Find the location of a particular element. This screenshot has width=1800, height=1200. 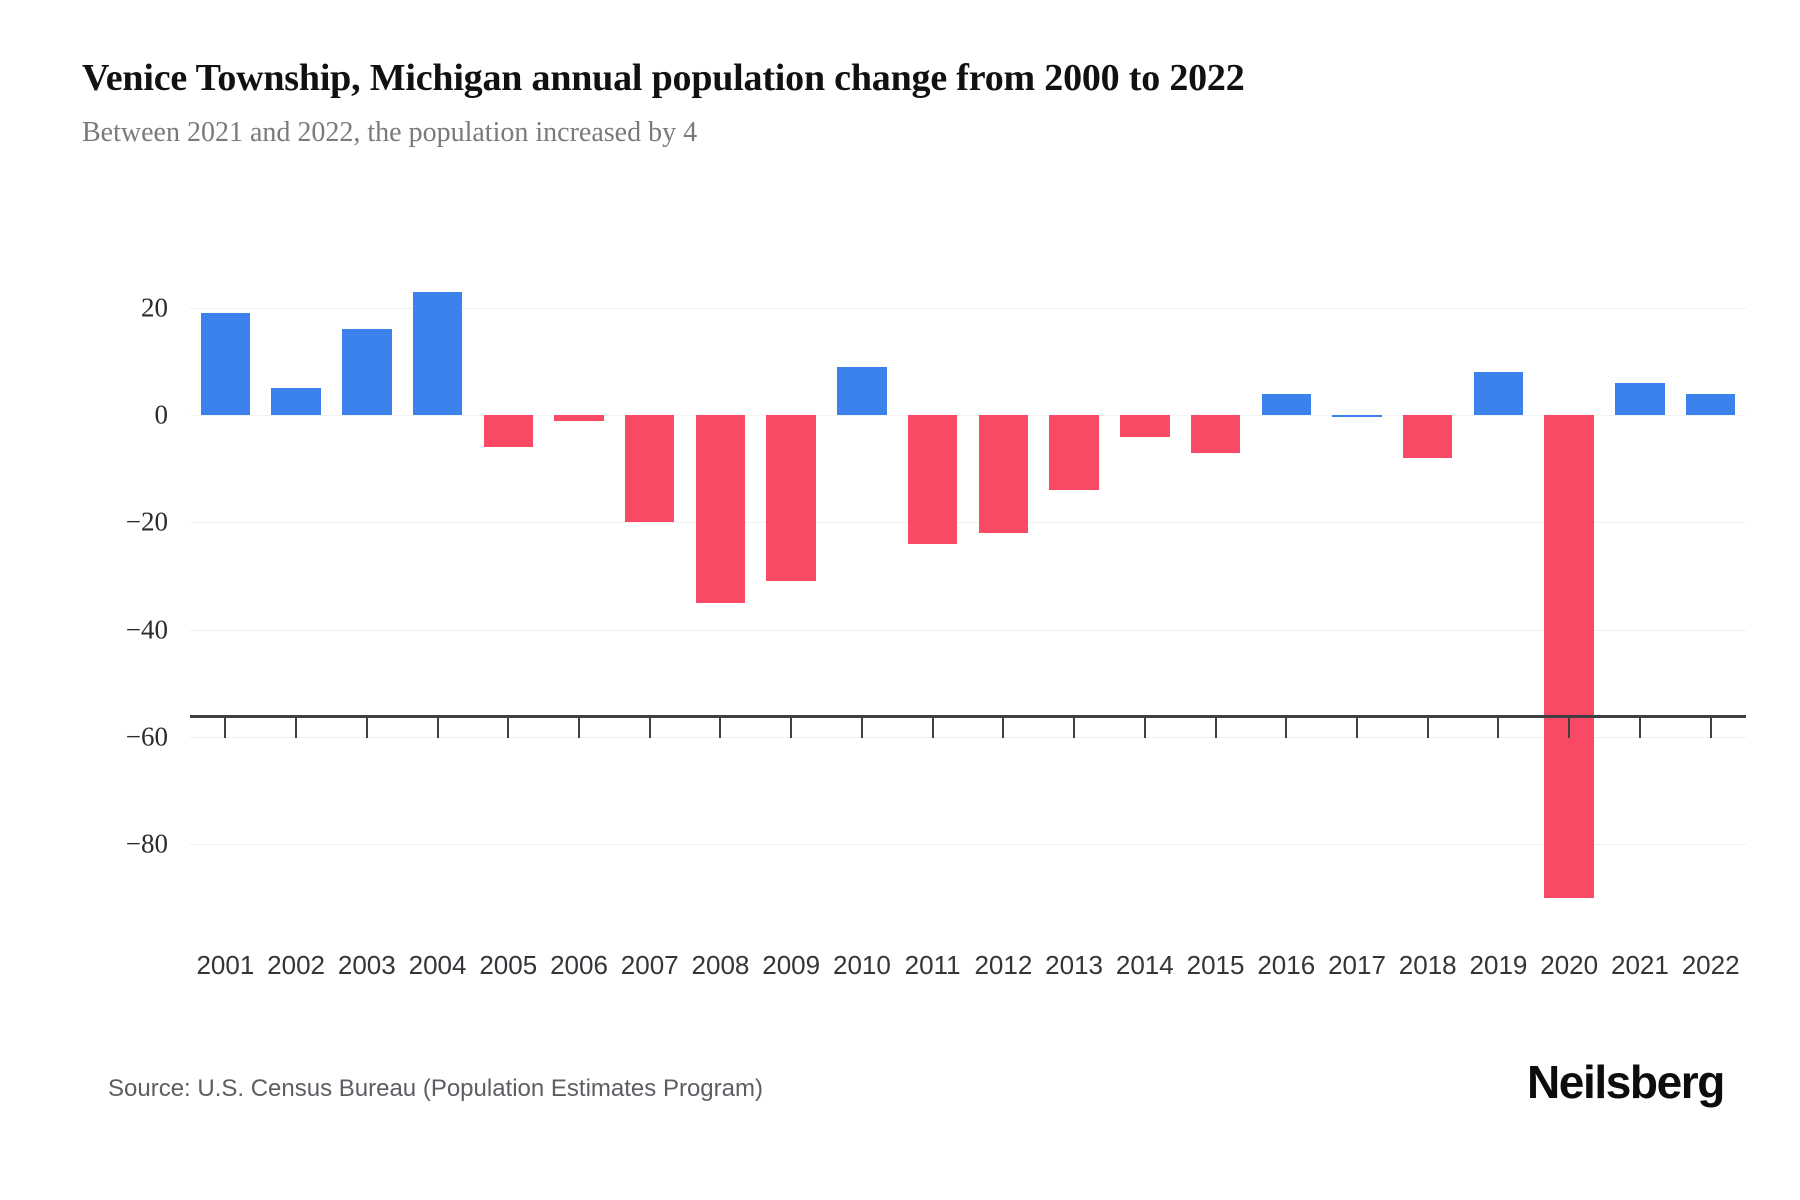

bar-2002 is located at coordinates (296, 402).